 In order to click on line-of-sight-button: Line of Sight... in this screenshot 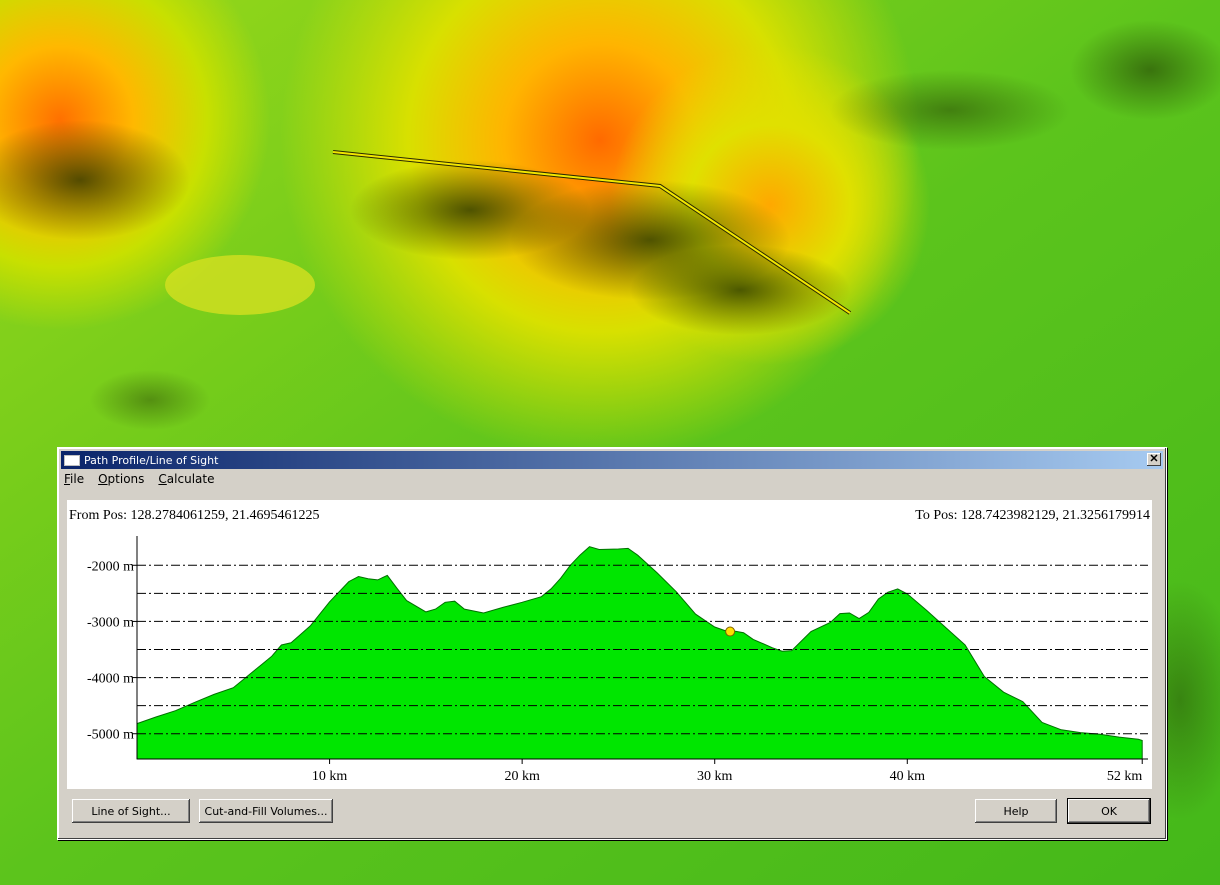, I will do `click(131, 811)`.